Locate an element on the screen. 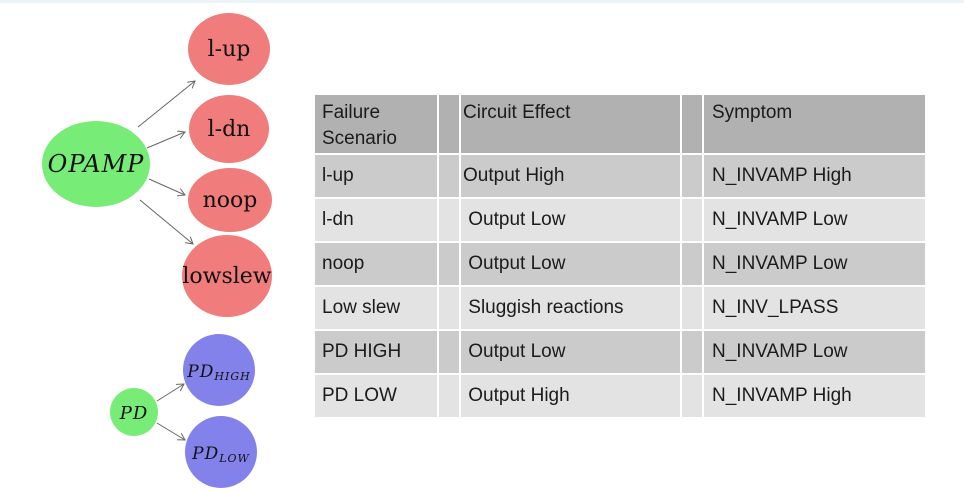 This screenshot has height=492, width=964. node-pd is located at coordinates (134, 412).